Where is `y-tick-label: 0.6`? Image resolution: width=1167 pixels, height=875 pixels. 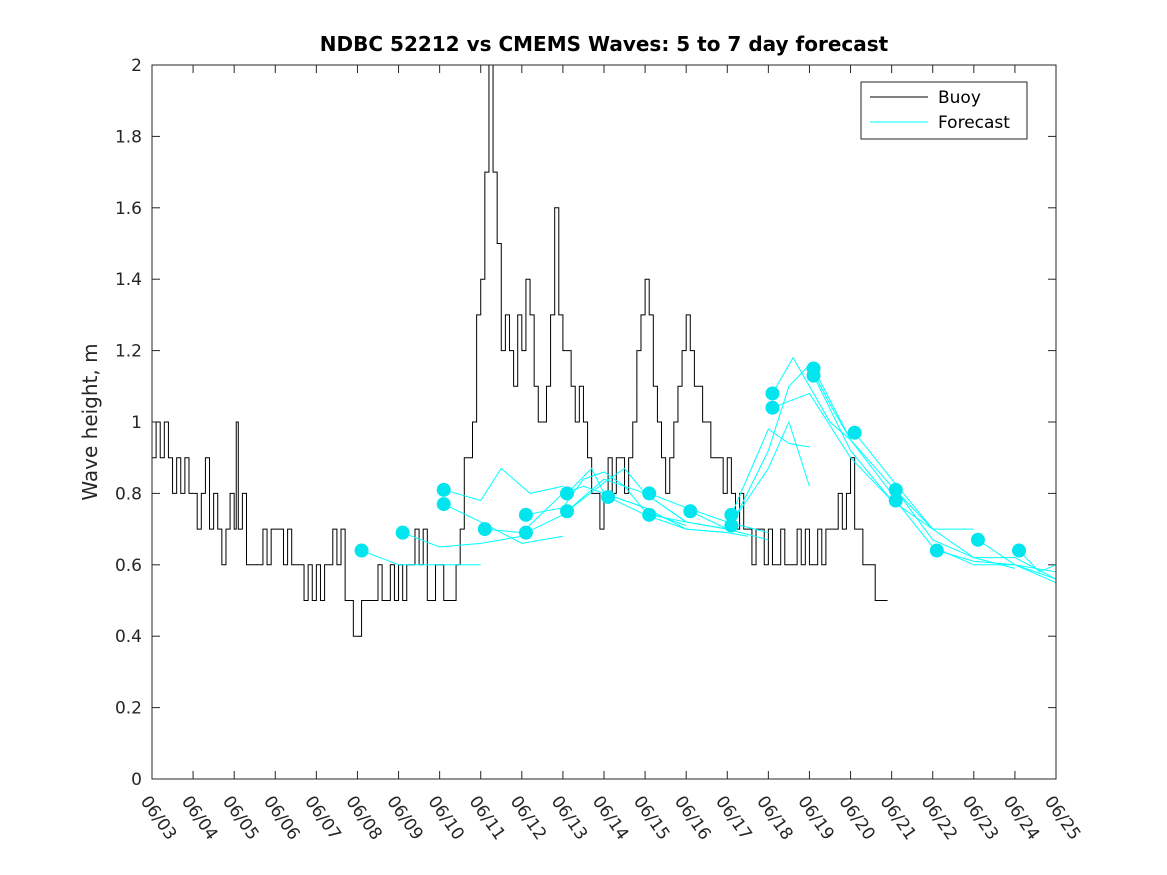 y-tick-label: 0.6 is located at coordinates (128, 566).